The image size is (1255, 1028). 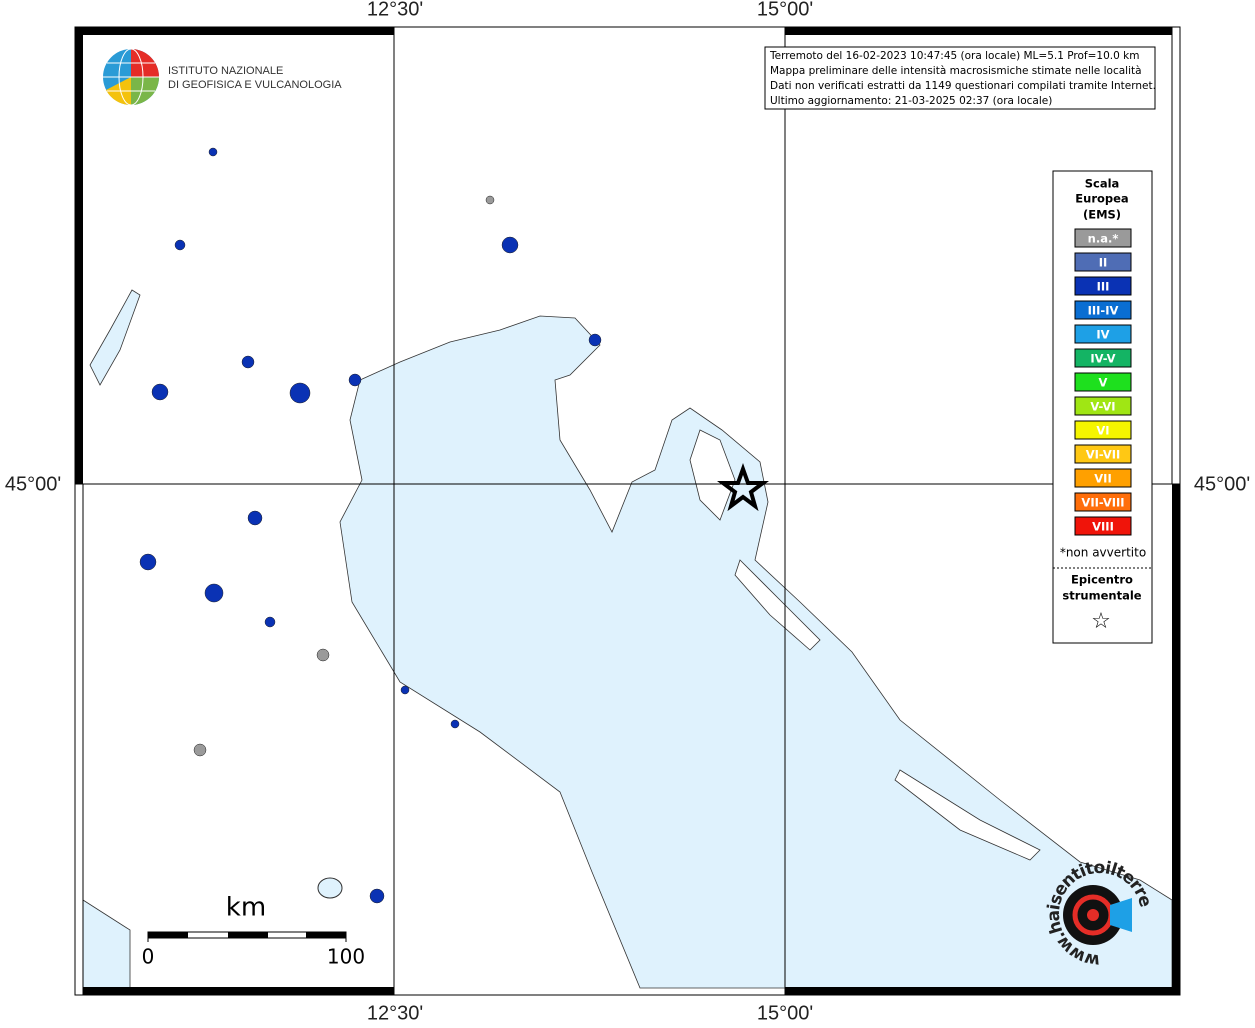 I want to click on legend-label: III, so click(x=1103, y=287).